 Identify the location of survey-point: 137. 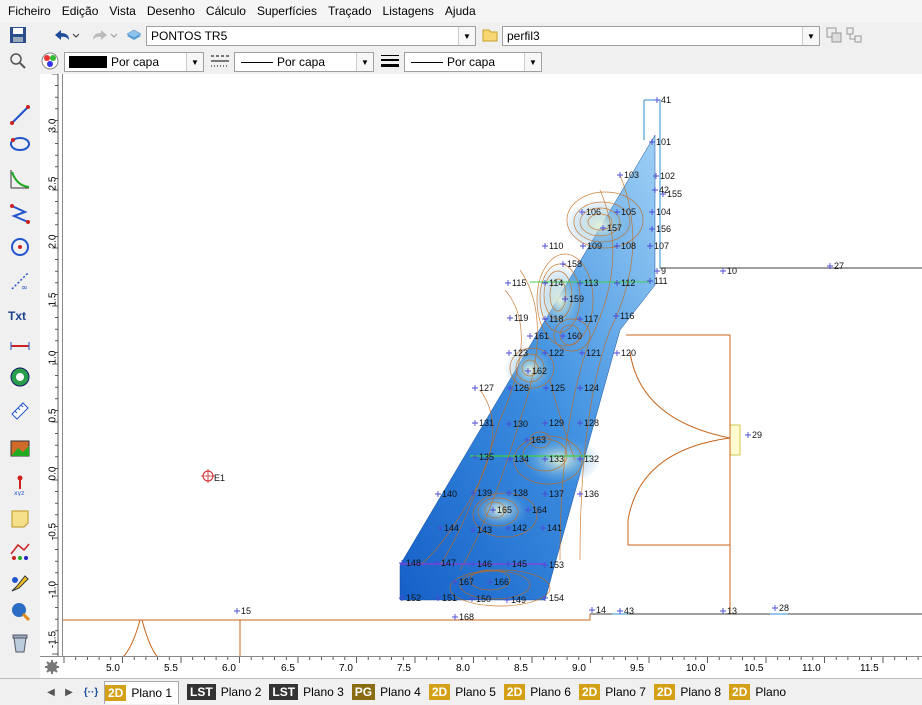
(553, 494).